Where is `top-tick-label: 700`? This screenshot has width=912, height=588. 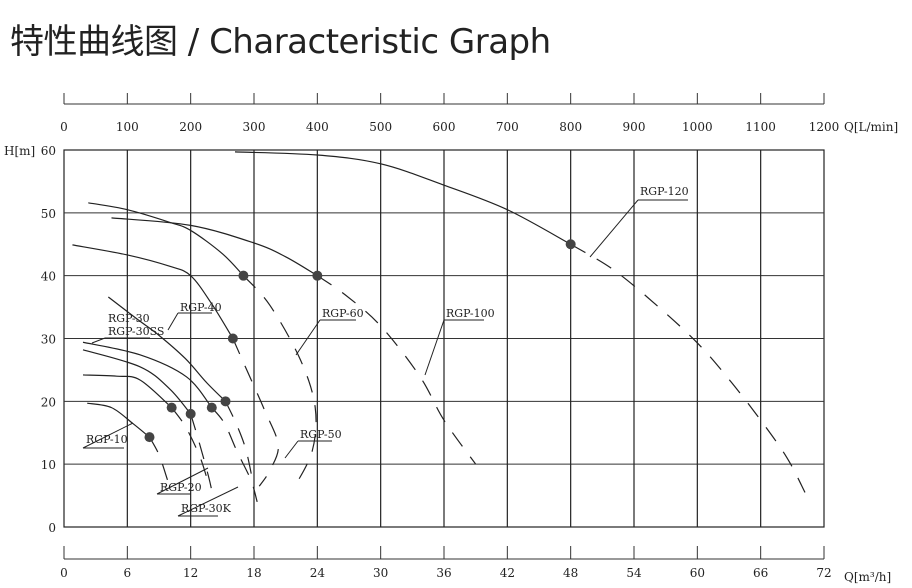
top-tick-label: 700 is located at coordinates (507, 127).